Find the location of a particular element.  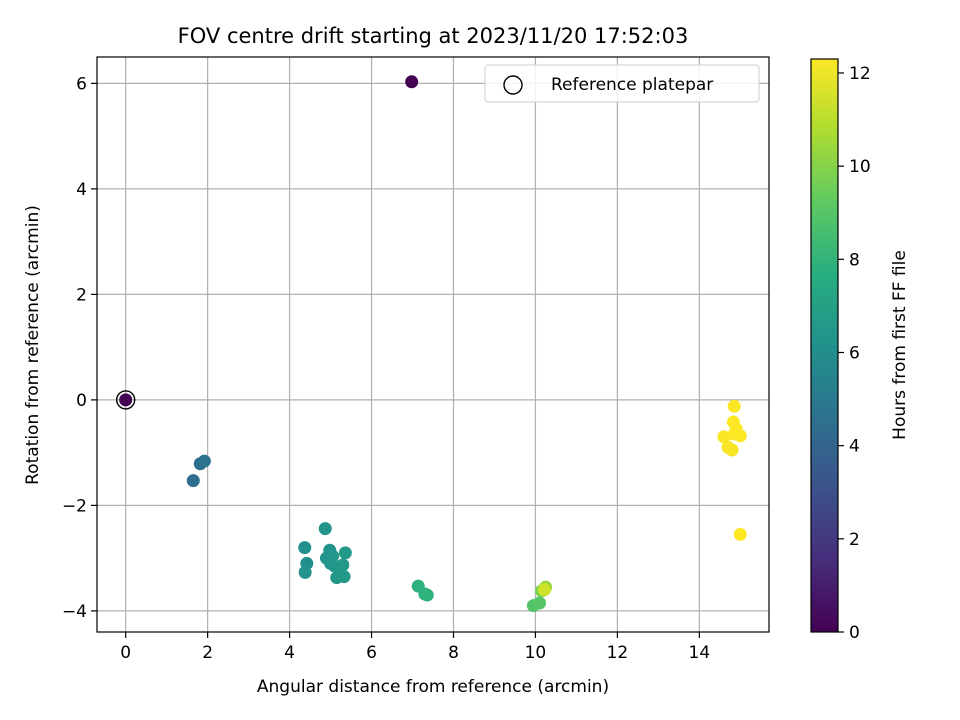

legend-marker is located at coordinates (513, 85).